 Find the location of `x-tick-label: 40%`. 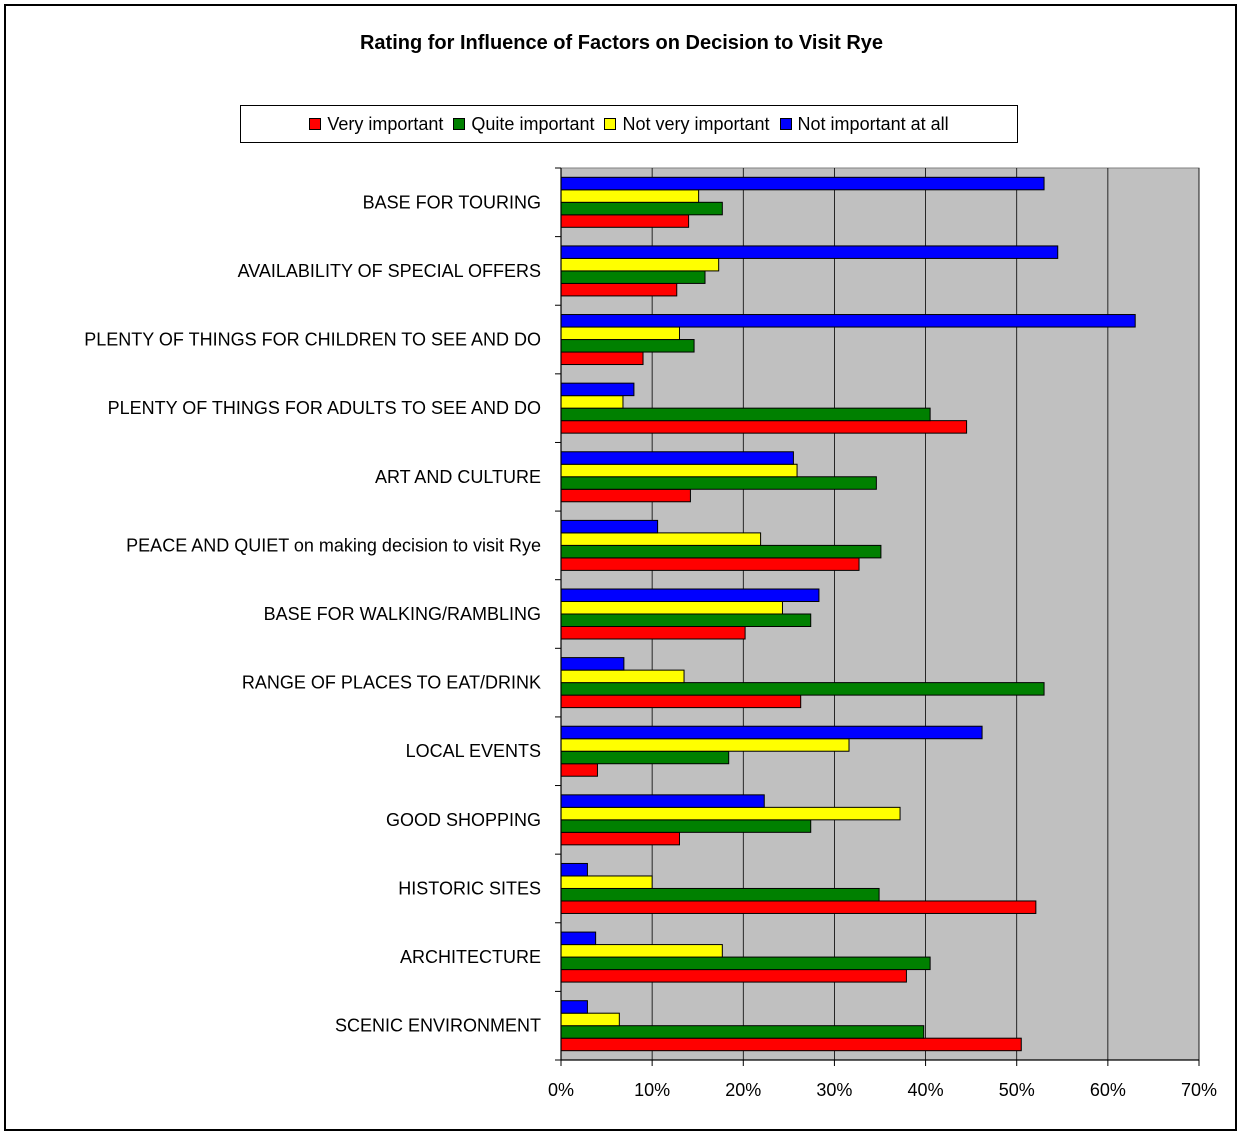

x-tick-label: 40% is located at coordinates (926, 1090).